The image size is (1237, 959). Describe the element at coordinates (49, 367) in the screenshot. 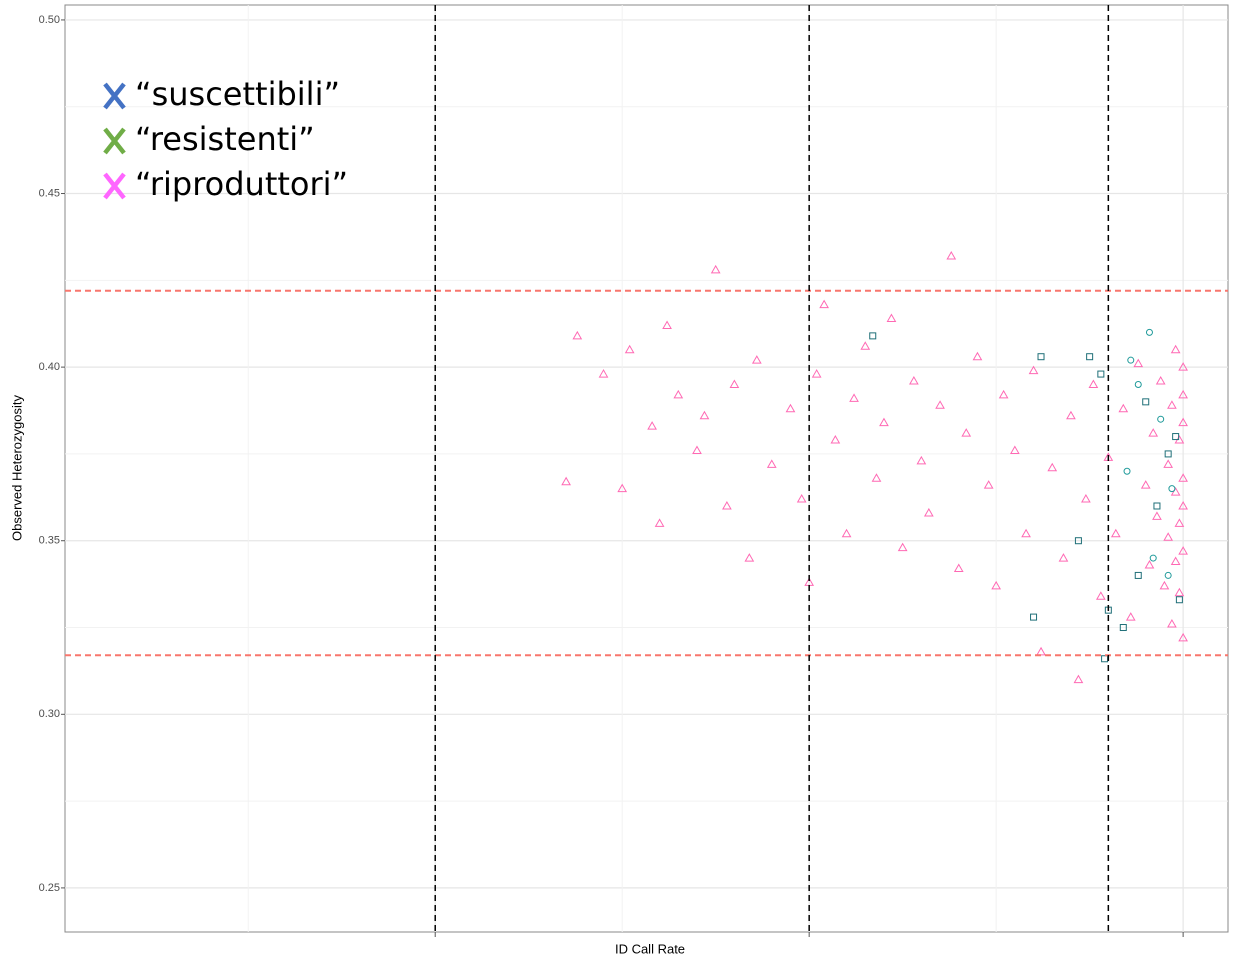

I see `y-tick-label: 0.40` at that location.